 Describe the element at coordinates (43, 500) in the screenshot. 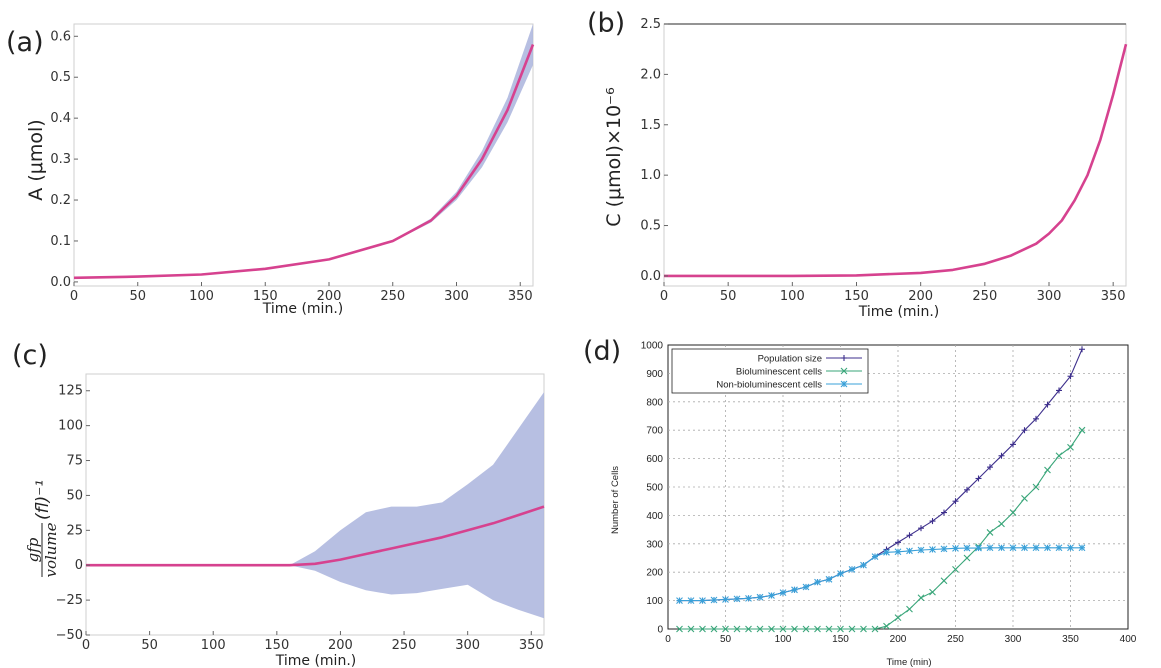

I see `ylabel-c-tail: (fl)⁻¹` at that location.